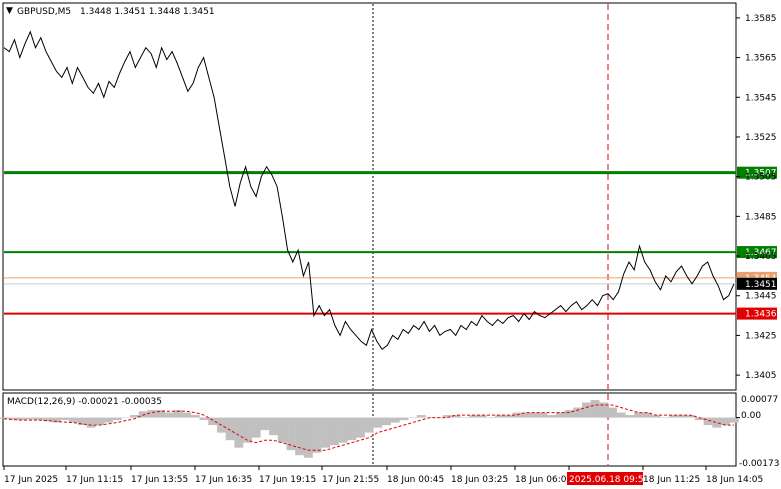 The width and height of the screenshot is (781, 489). What do you see at coordinates (9, 11) in the screenshot?
I see `chart-dropdown-icon: ▼` at bounding box center [9, 11].